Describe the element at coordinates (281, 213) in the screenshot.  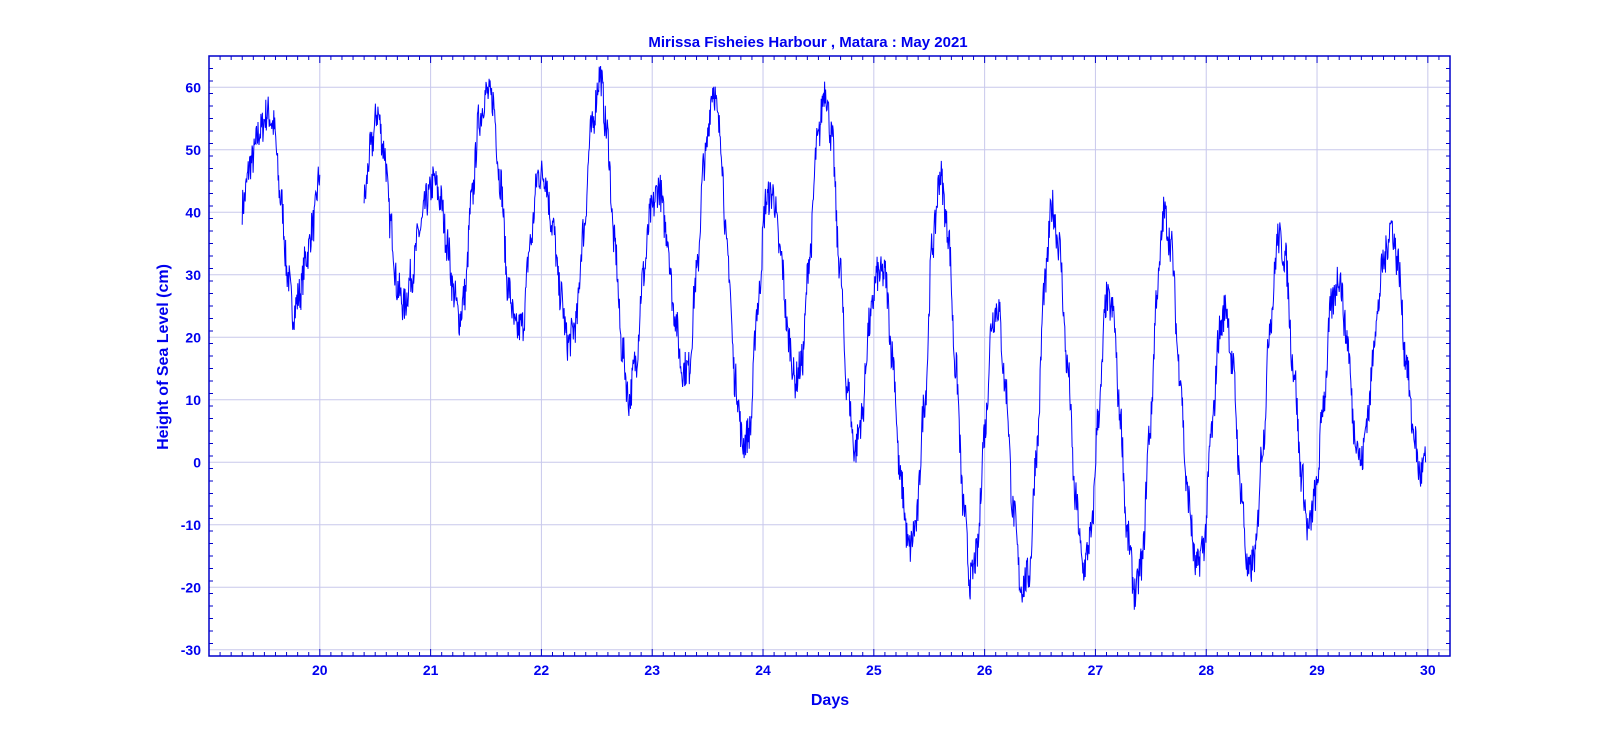
I see `sea-level-line` at that location.